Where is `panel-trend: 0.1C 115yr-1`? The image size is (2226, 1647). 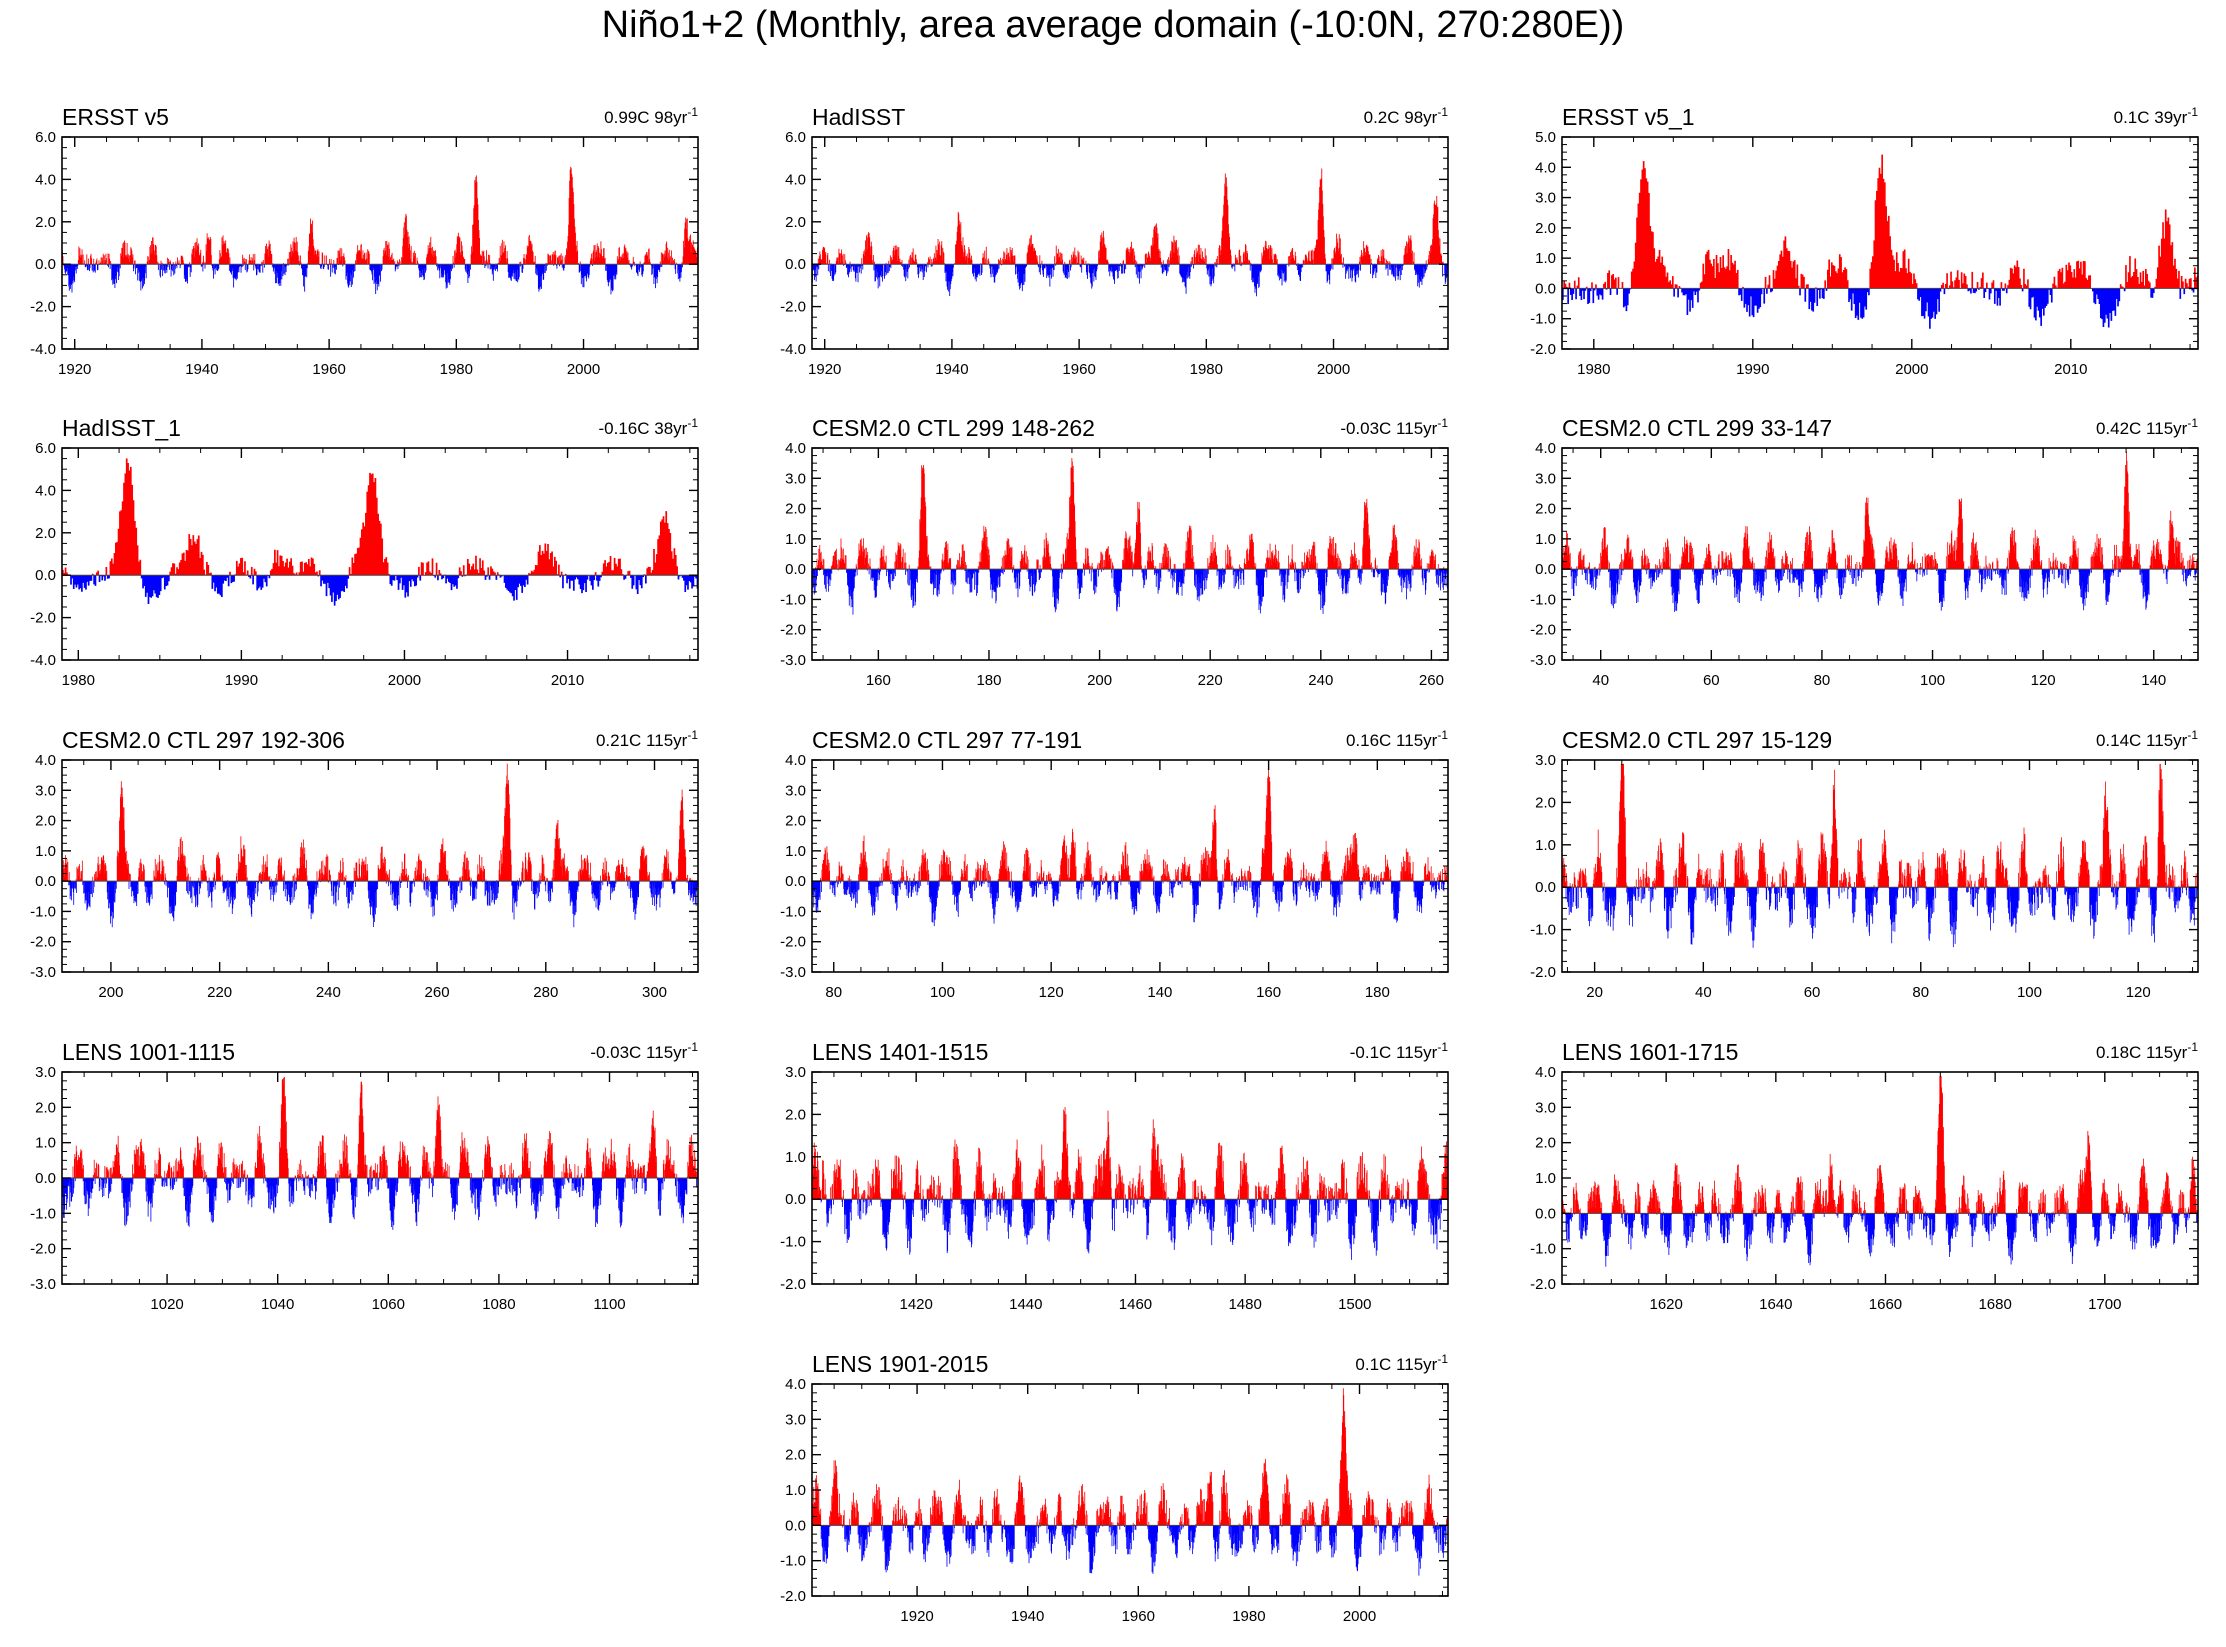 panel-trend: 0.1C 115yr-1 is located at coordinates (1401, 1363).